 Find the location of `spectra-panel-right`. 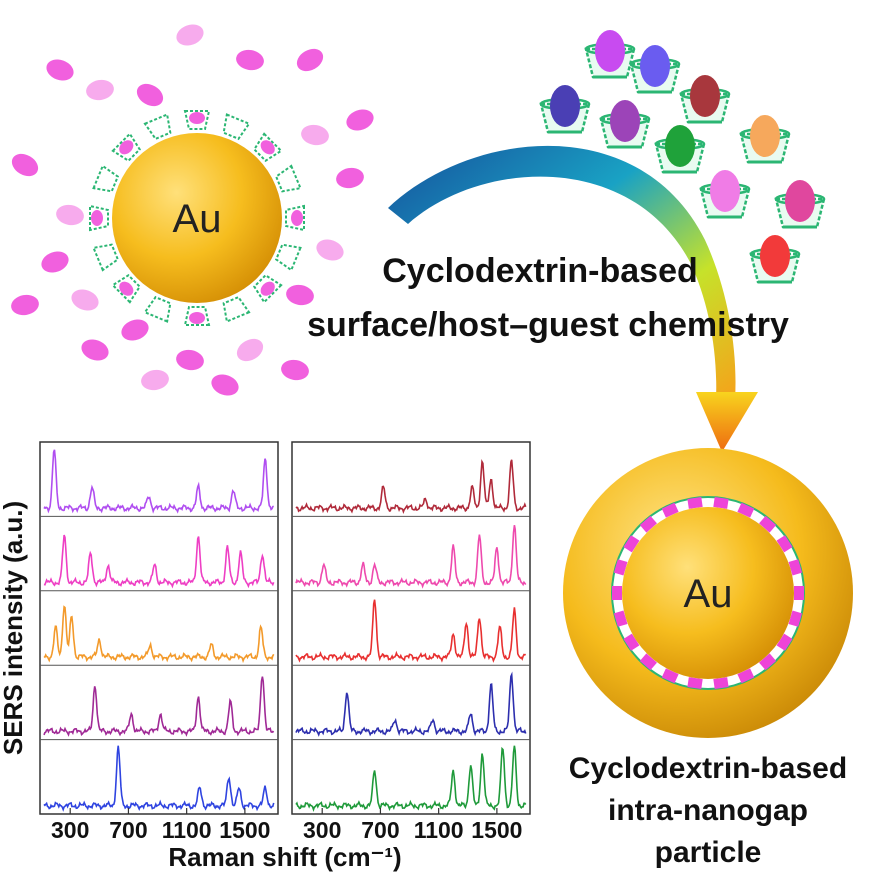

spectra-panel-right is located at coordinates (411, 628).